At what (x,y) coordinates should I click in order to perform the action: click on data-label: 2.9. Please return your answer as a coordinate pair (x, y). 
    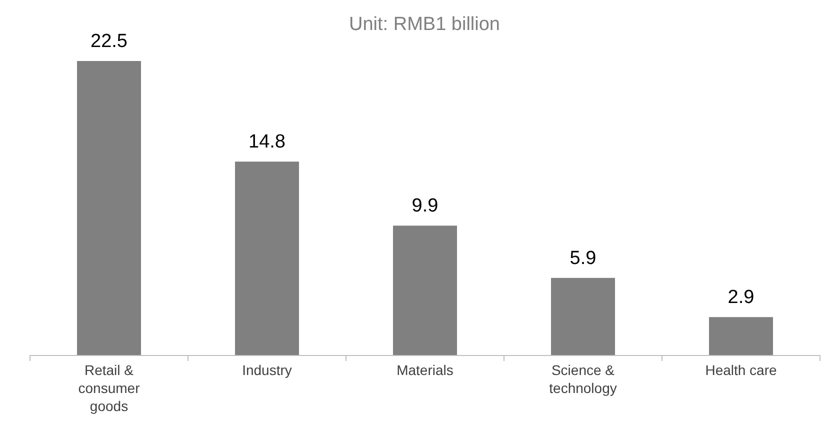
    Looking at the image, I should click on (741, 297).